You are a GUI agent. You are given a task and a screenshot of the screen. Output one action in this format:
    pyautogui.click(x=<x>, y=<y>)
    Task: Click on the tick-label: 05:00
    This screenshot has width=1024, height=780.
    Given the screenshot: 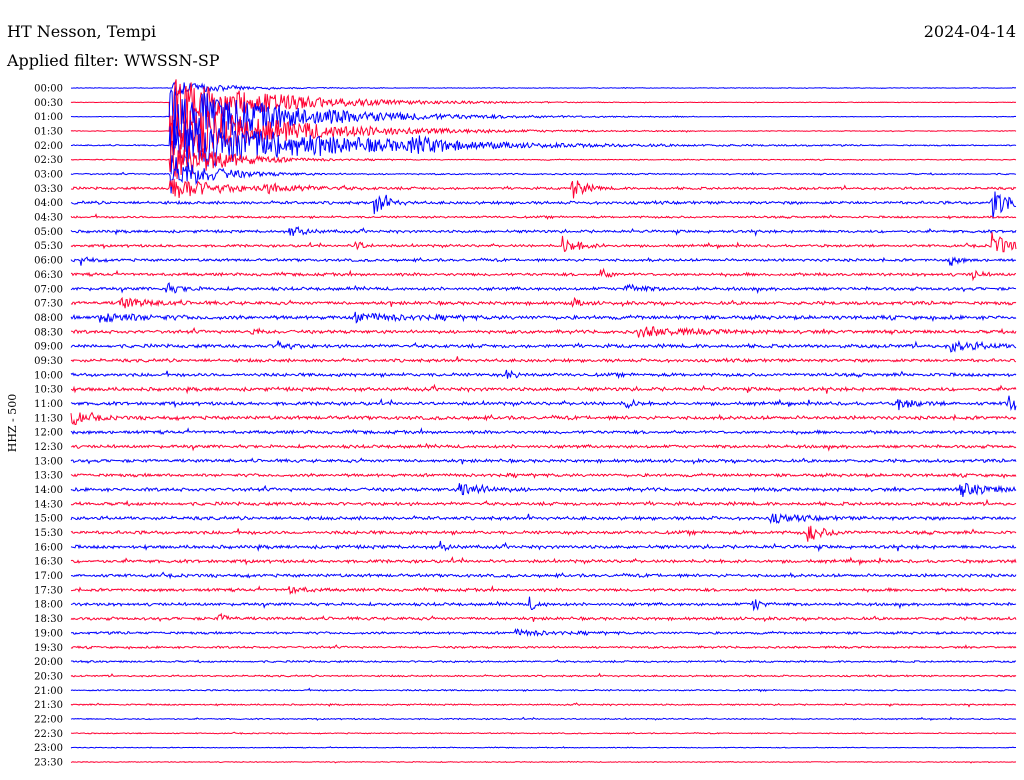 What is the action you would take?
    pyautogui.click(x=48, y=232)
    